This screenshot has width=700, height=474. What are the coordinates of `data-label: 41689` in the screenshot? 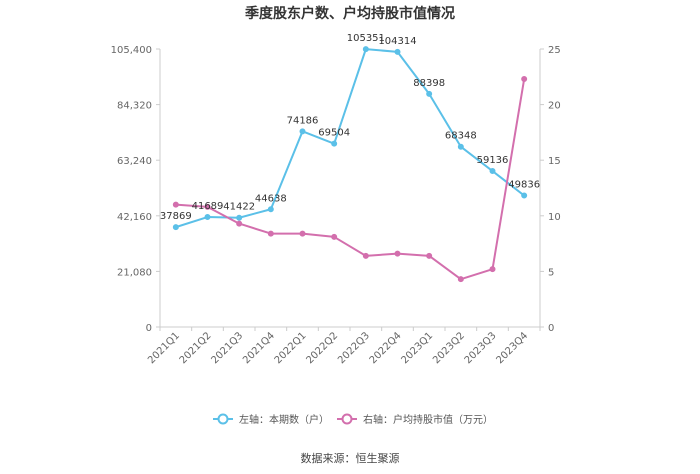 It's located at (208, 206).